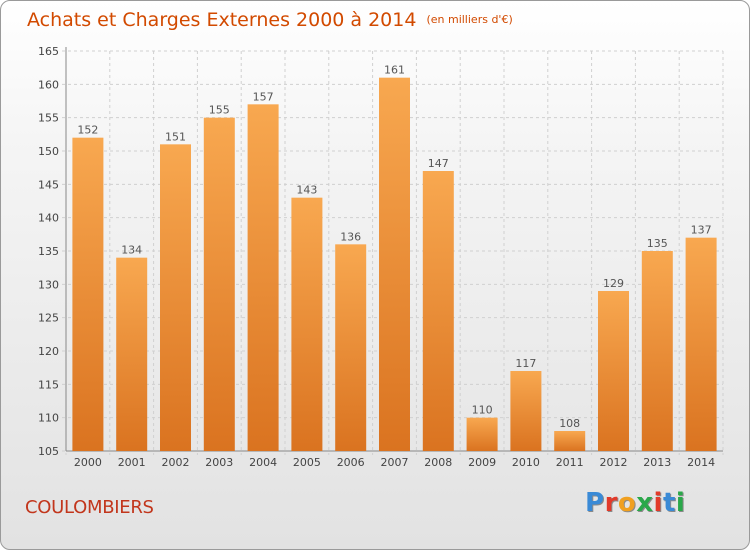  What do you see at coordinates (48, 218) in the screenshot?
I see `y-tick-label: 140` at bounding box center [48, 218].